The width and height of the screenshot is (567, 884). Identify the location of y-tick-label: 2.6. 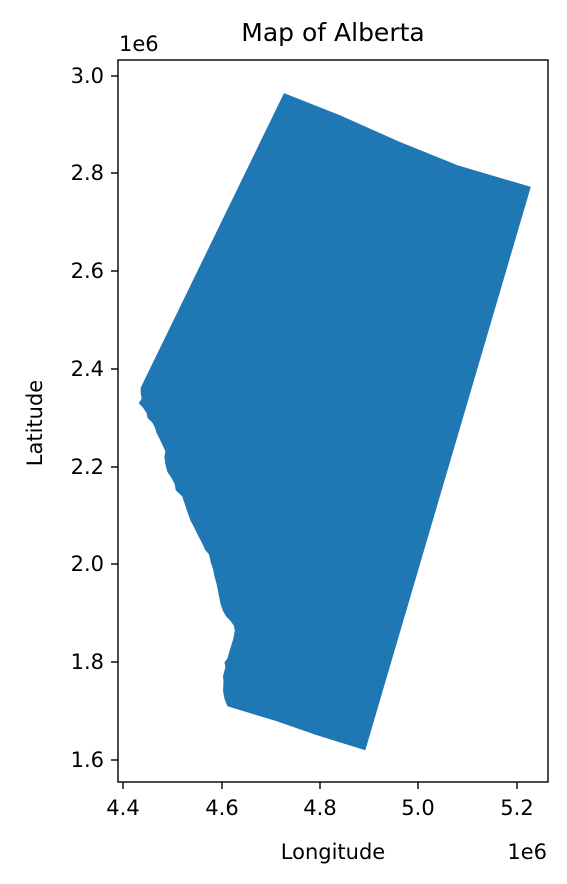
(87, 271).